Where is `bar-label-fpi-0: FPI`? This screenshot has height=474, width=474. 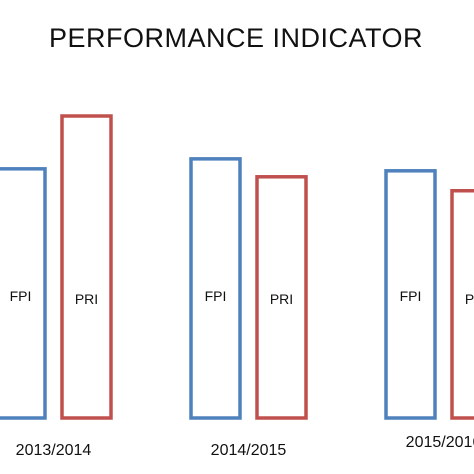 bar-label-fpi-0: FPI is located at coordinates (21, 296).